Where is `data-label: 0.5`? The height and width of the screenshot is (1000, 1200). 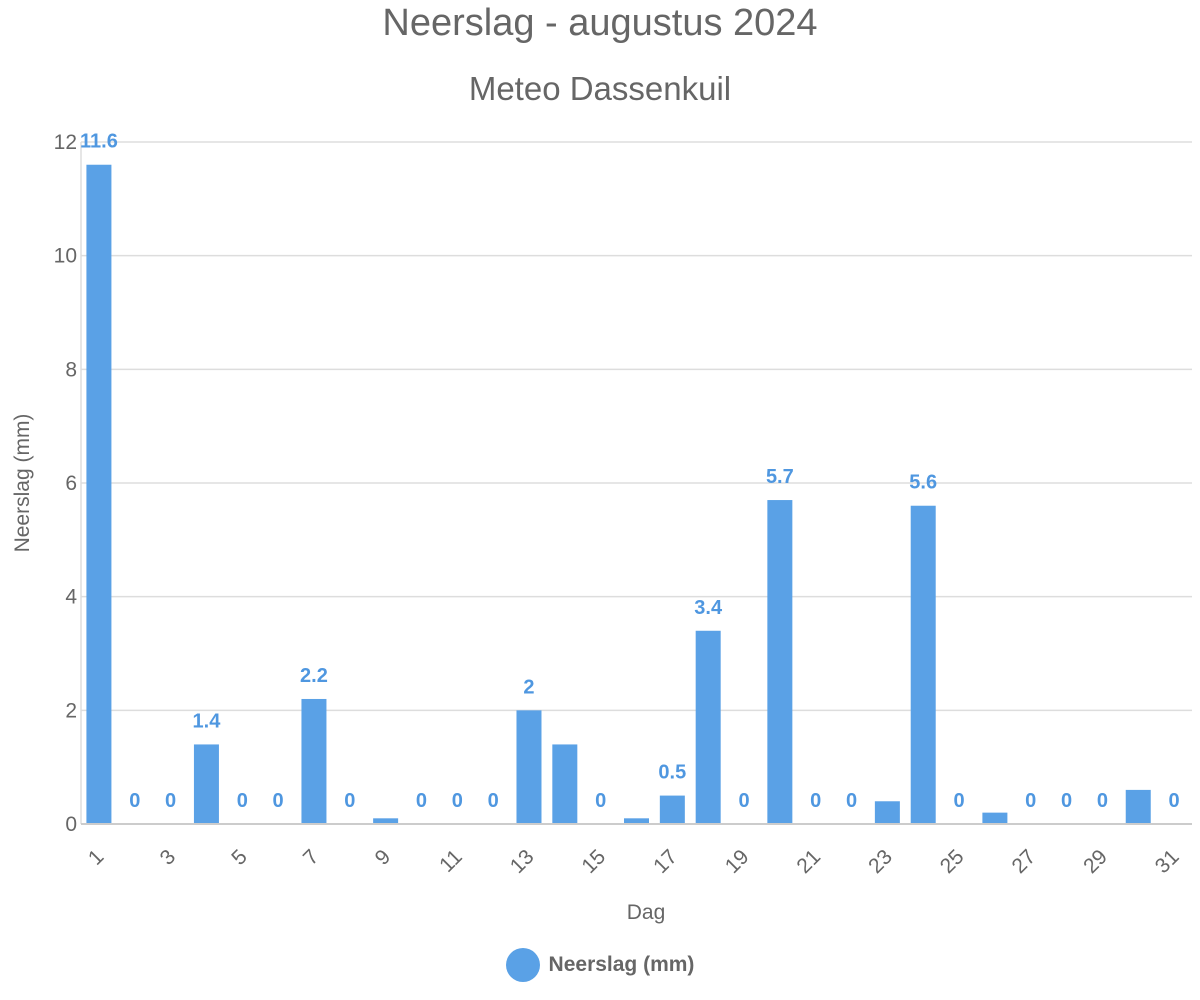 data-label: 0.5 is located at coordinates (672, 773).